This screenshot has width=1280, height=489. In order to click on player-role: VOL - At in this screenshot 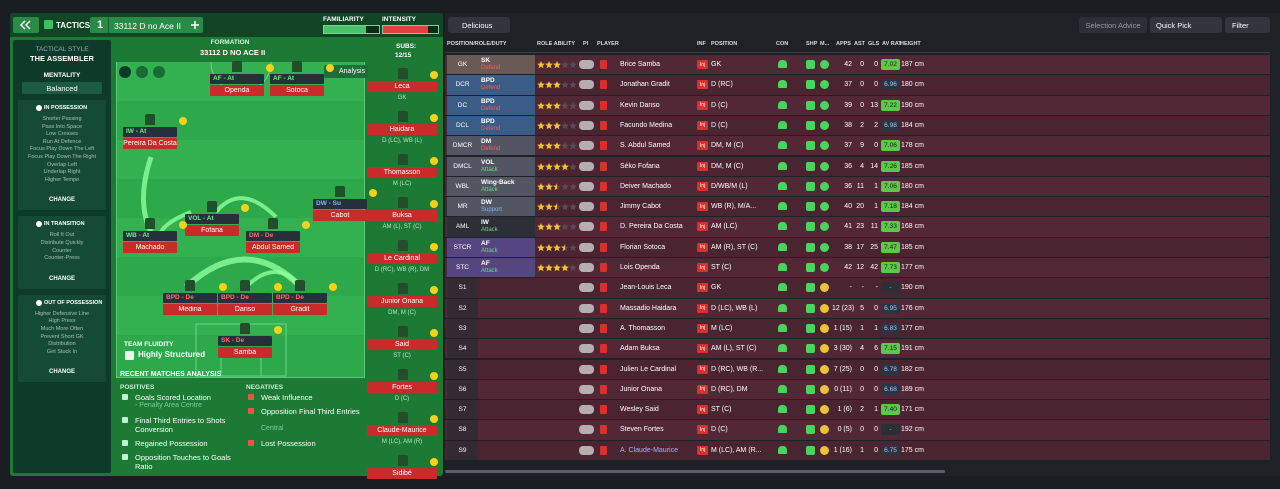, I will do `click(201, 218)`.